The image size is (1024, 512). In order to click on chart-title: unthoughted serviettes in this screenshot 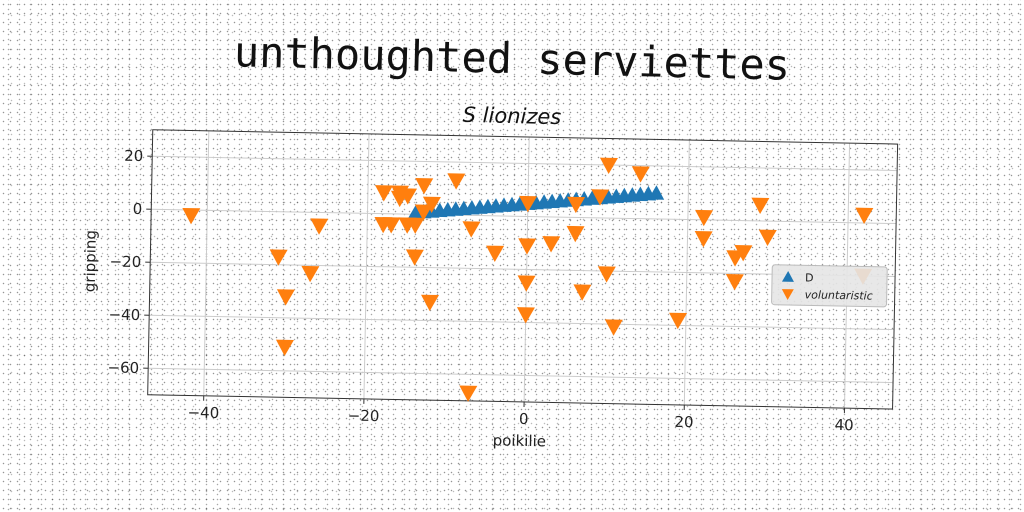, I will do `click(512, 58)`.